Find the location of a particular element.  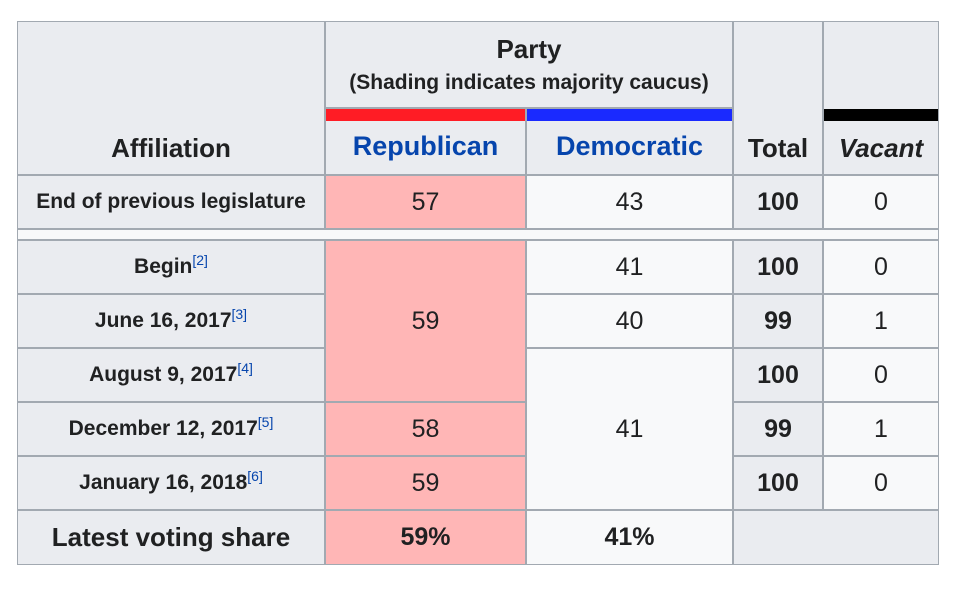

previous-label: End of previous legislature is located at coordinates (171, 202).